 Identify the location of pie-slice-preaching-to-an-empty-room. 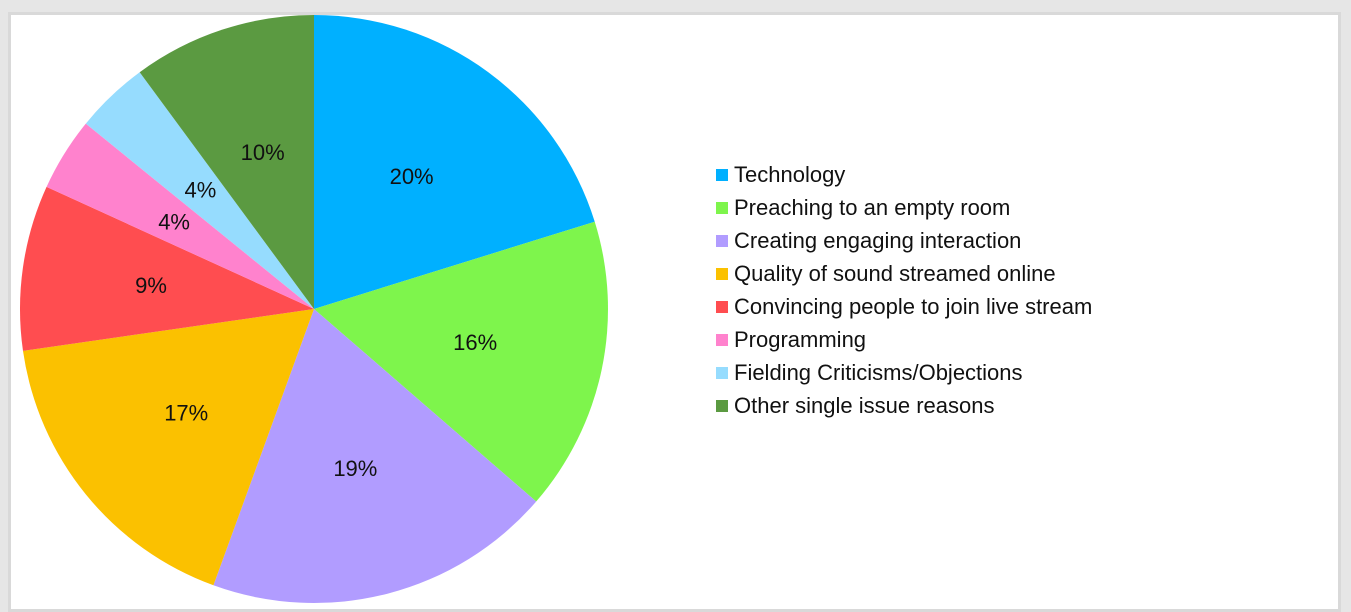
(461, 361).